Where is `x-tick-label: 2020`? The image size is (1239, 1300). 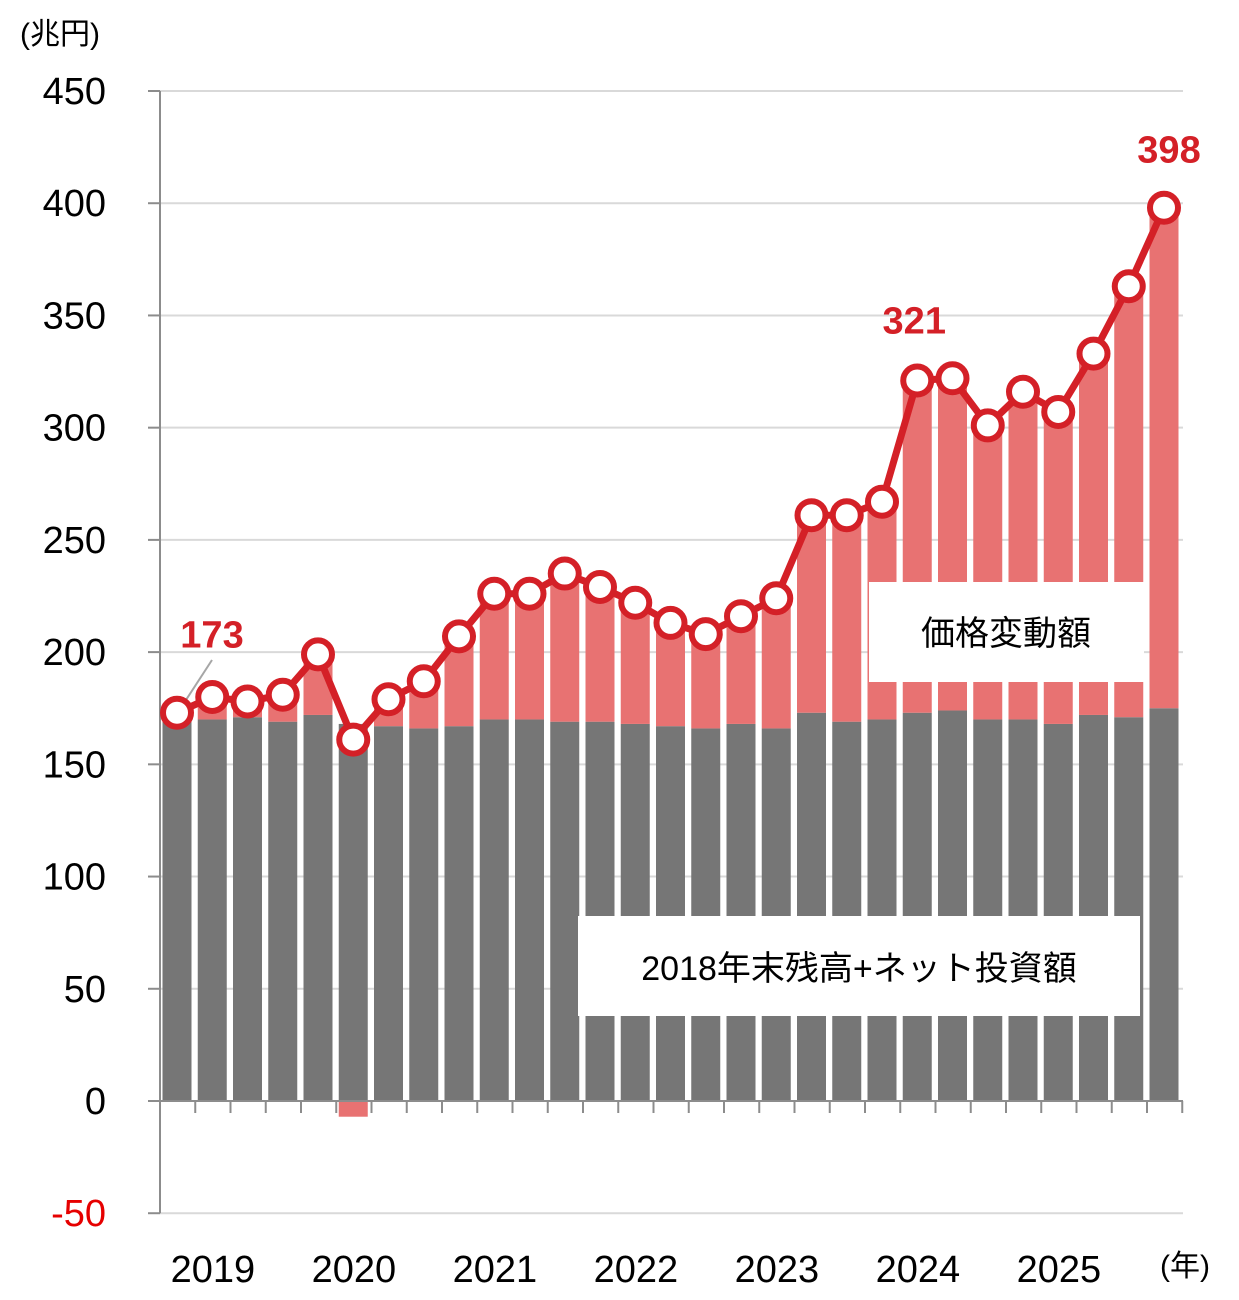 x-tick-label: 2020 is located at coordinates (354, 1270).